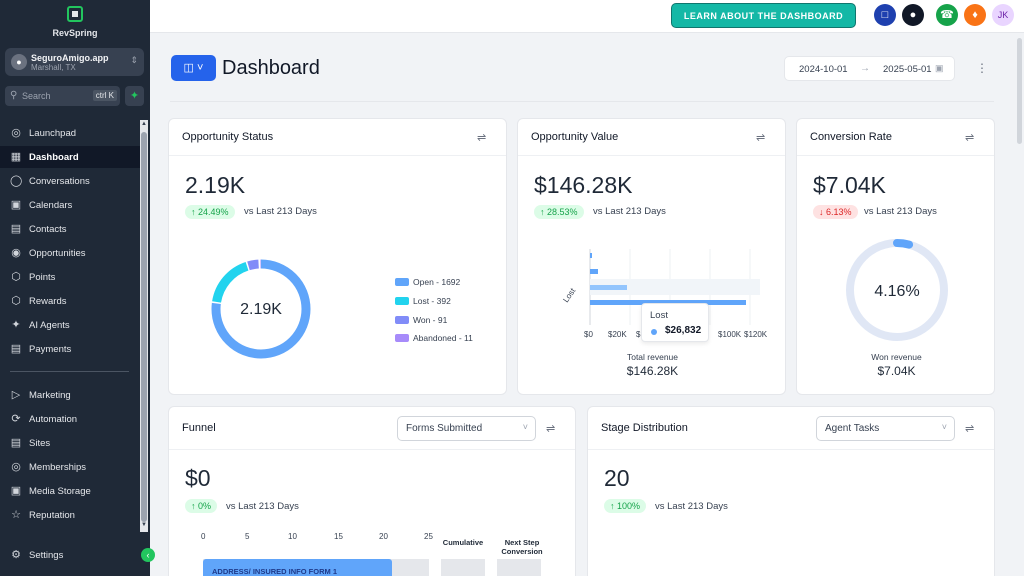  Describe the element at coordinates (16, 229) in the screenshot. I see `contacts-icon: ▤` at that location.